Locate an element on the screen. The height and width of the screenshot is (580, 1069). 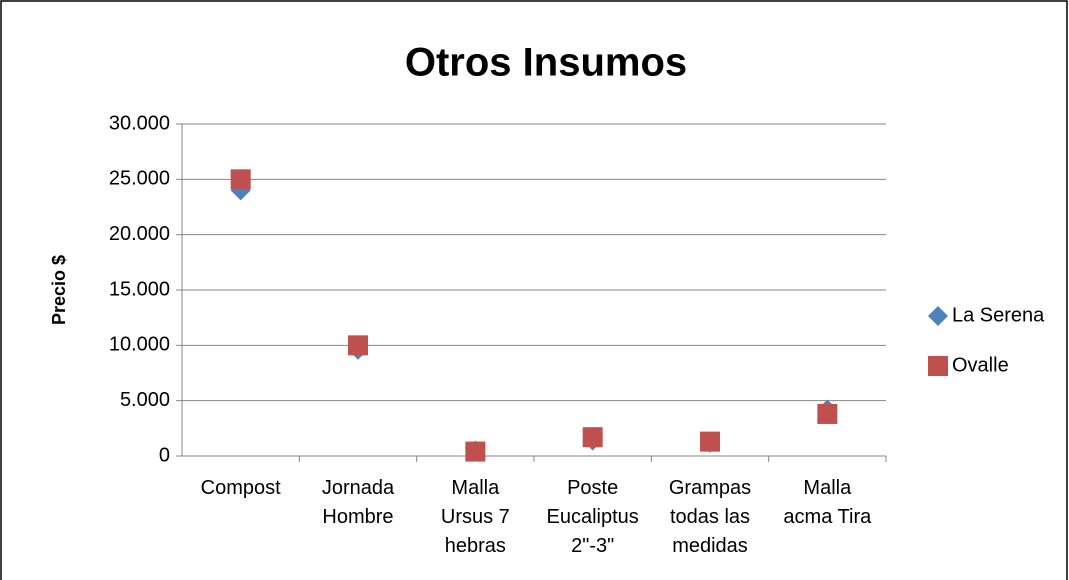
chart-title: Otros Insumos is located at coordinates (546, 63).